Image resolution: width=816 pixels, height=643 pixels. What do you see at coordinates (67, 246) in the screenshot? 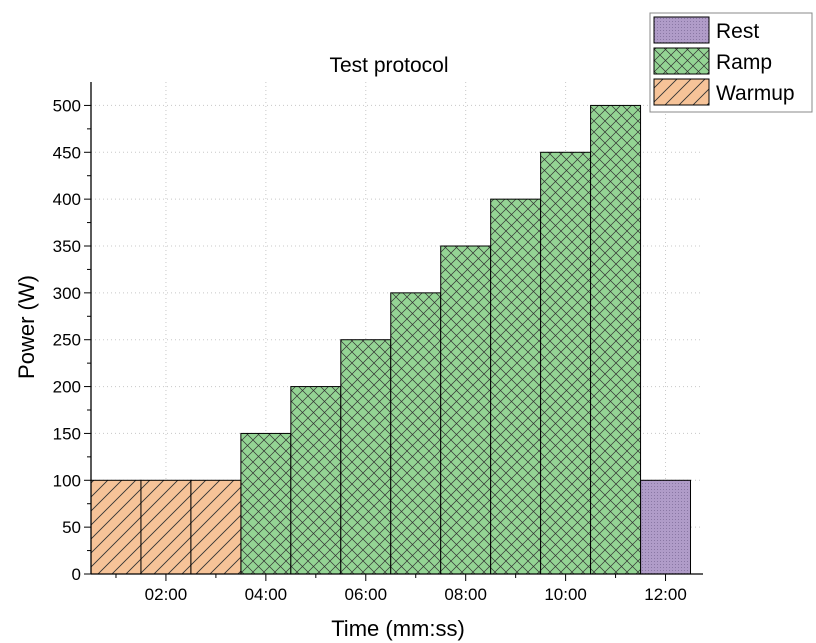
I see `y-tick-label: 350` at bounding box center [67, 246].